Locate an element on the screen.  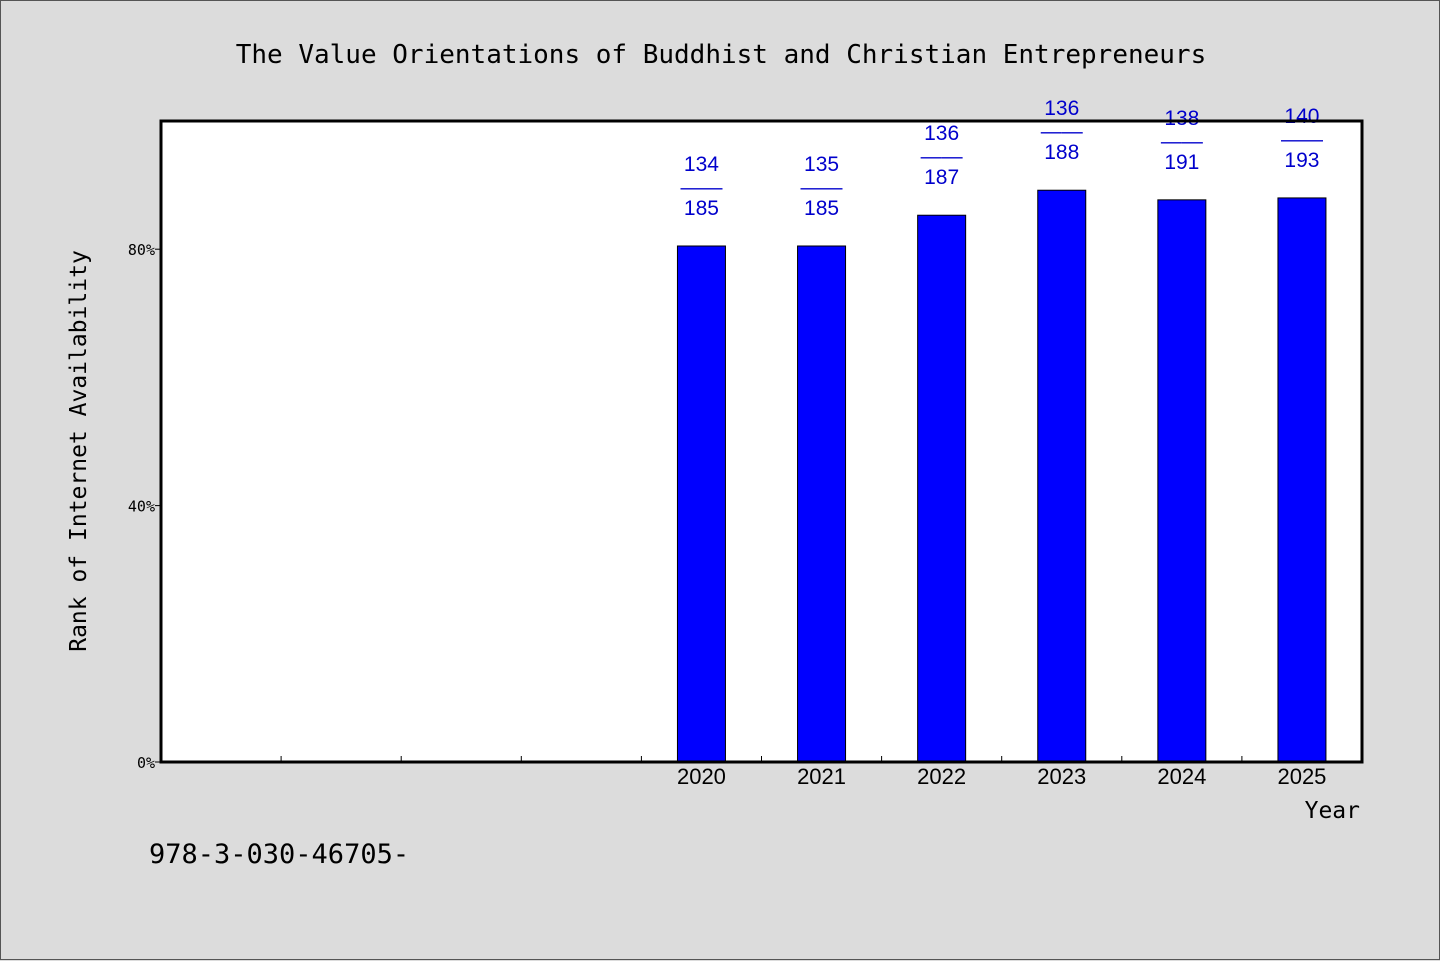
data-label-bottom: 193 is located at coordinates (1301, 160).